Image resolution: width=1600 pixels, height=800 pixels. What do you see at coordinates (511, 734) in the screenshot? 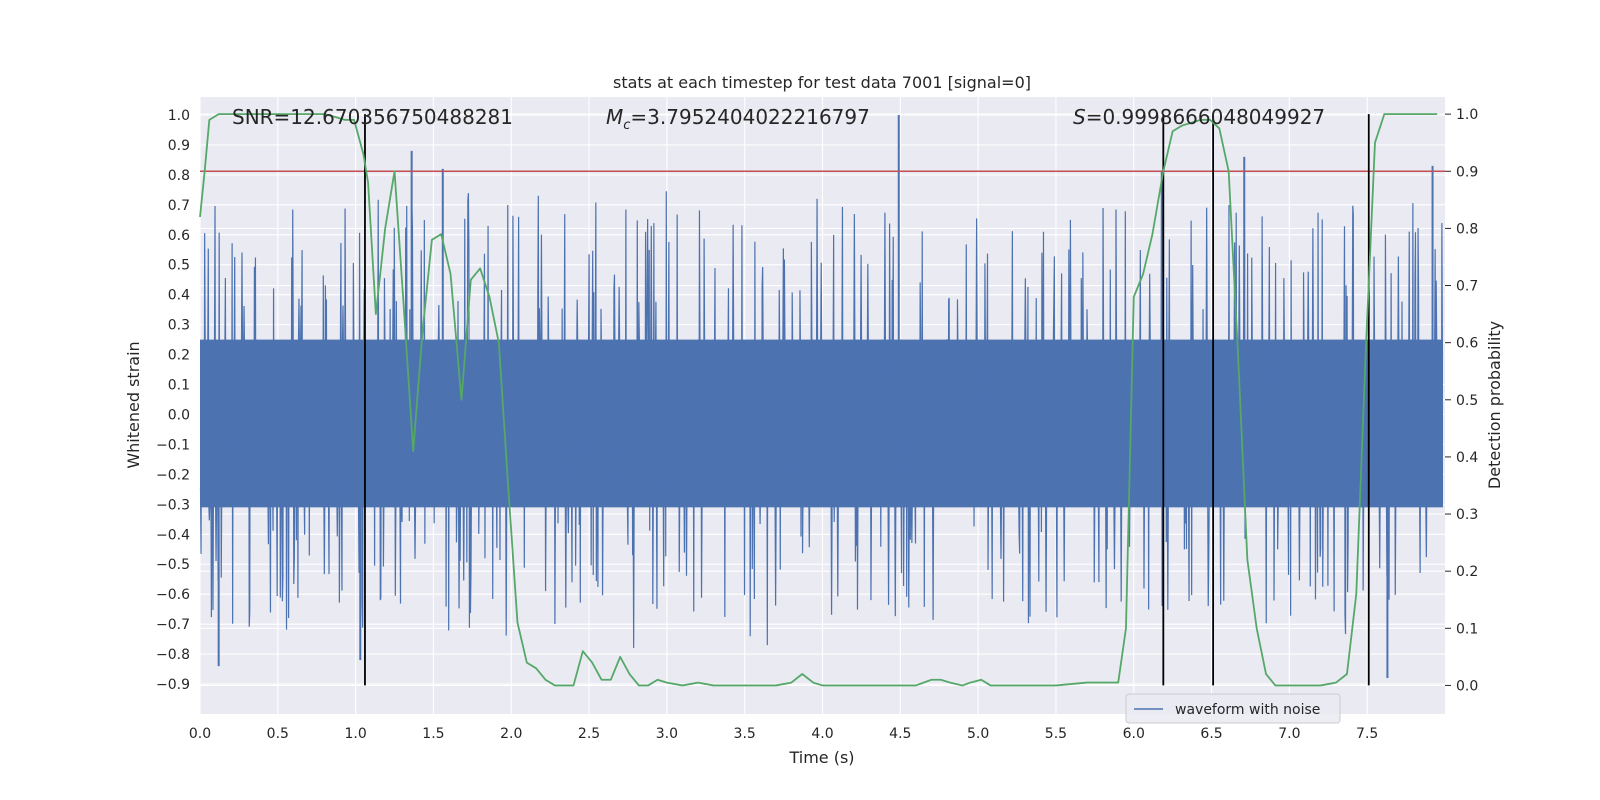
I see `x-tick-label: 2.0` at bounding box center [511, 734].